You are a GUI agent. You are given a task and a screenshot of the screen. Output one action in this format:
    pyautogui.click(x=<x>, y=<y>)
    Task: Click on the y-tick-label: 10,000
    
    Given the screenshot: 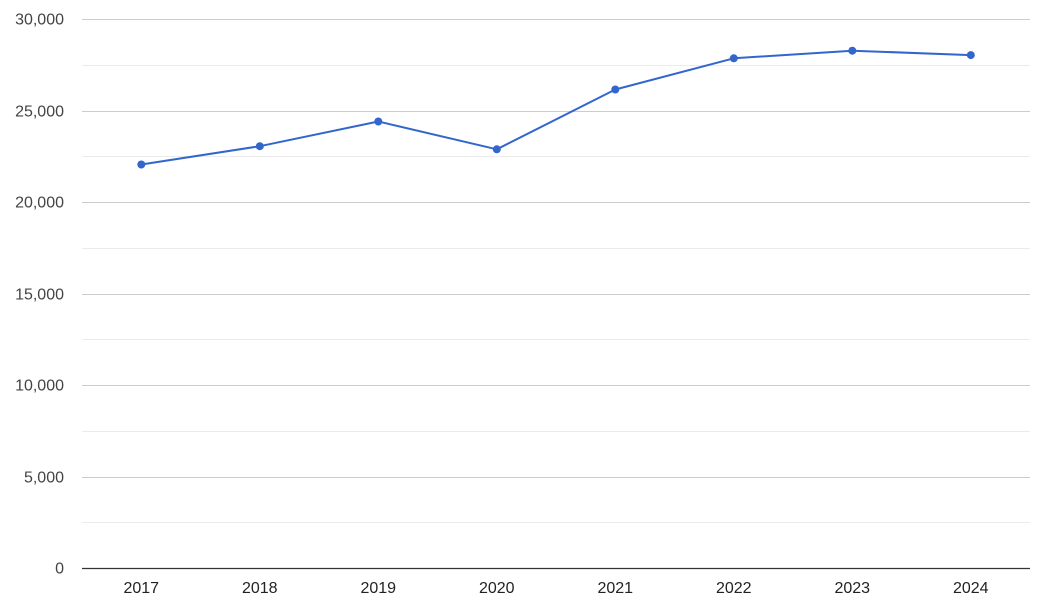 What is the action you would take?
    pyautogui.click(x=39, y=386)
    